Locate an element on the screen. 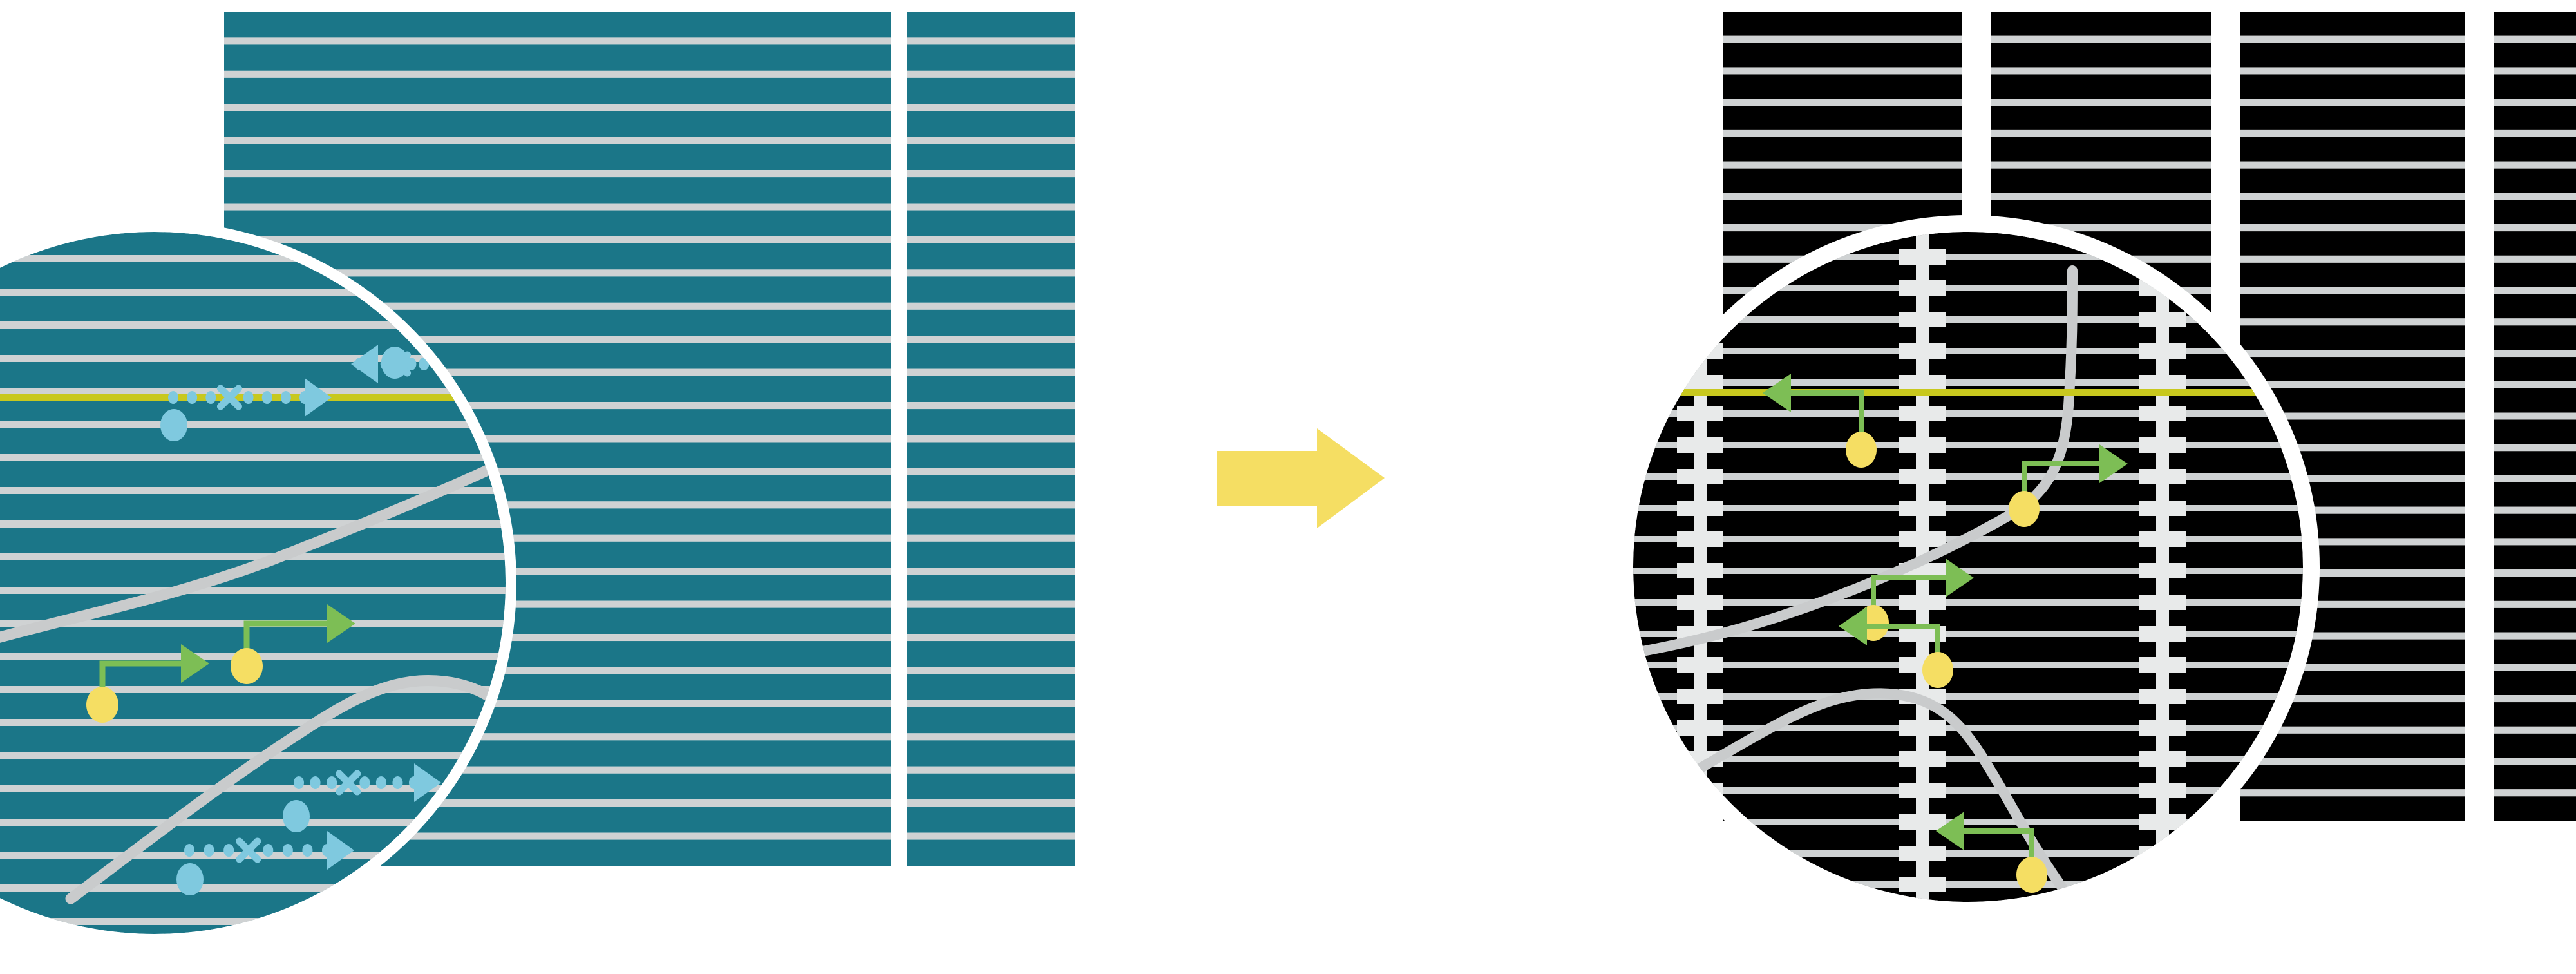 The height and width of the screenshot is (974, 2576). contour-curve-lower is located at coordinates (285, 804).